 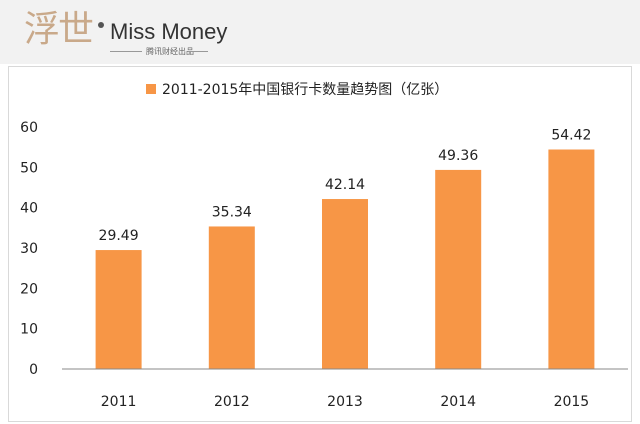 I want to click on brand-sub-divider-right, so click(x=198, y=51).